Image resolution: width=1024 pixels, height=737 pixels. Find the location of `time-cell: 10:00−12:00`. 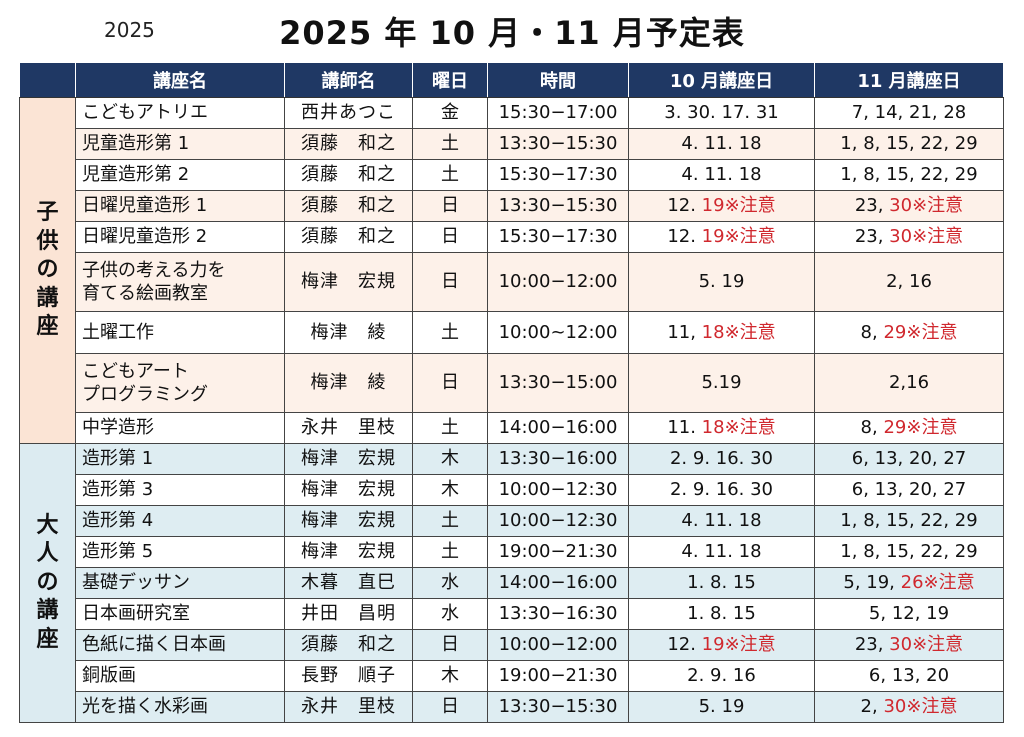

time-cell: 10:00−12:00 is located at coordinates (558, 282).